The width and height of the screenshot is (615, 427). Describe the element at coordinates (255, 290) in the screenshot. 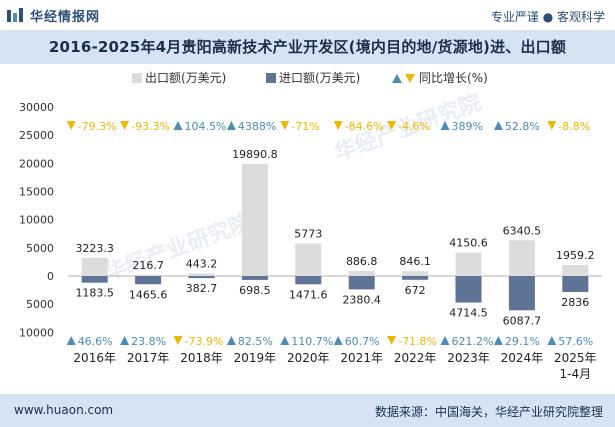

I see `import-value-label: 698.5` at that location.